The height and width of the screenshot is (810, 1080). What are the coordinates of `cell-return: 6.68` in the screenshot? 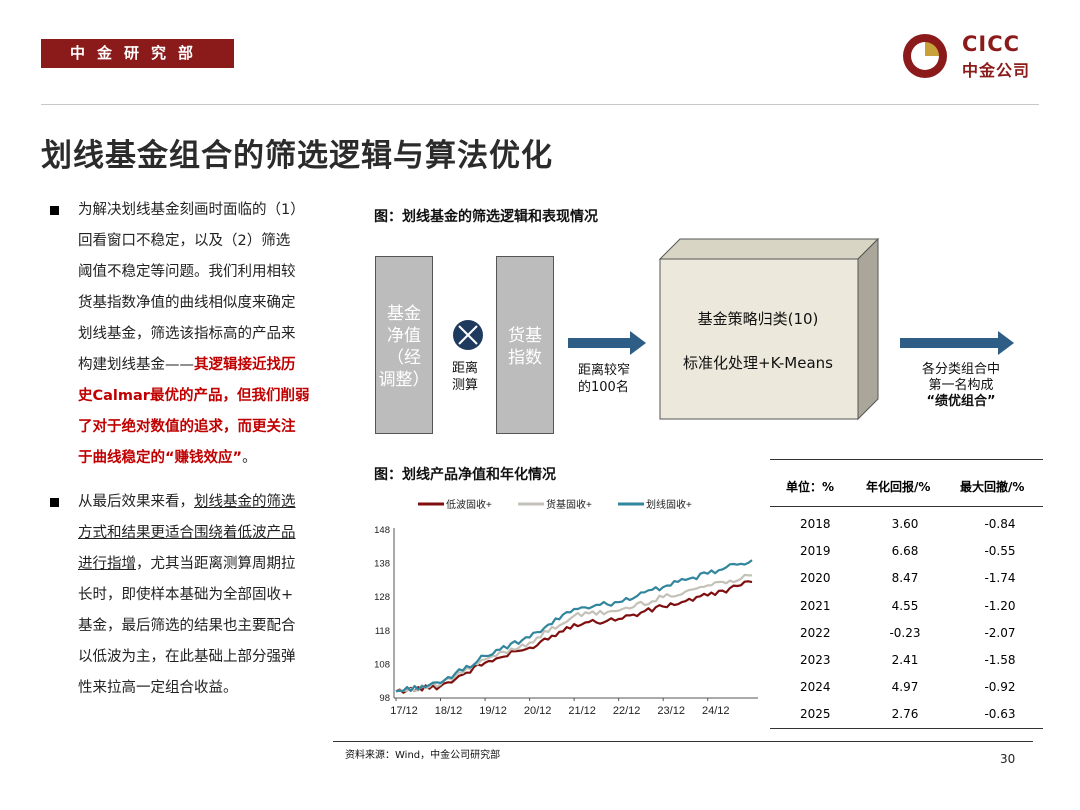 It's located at (905, 551).